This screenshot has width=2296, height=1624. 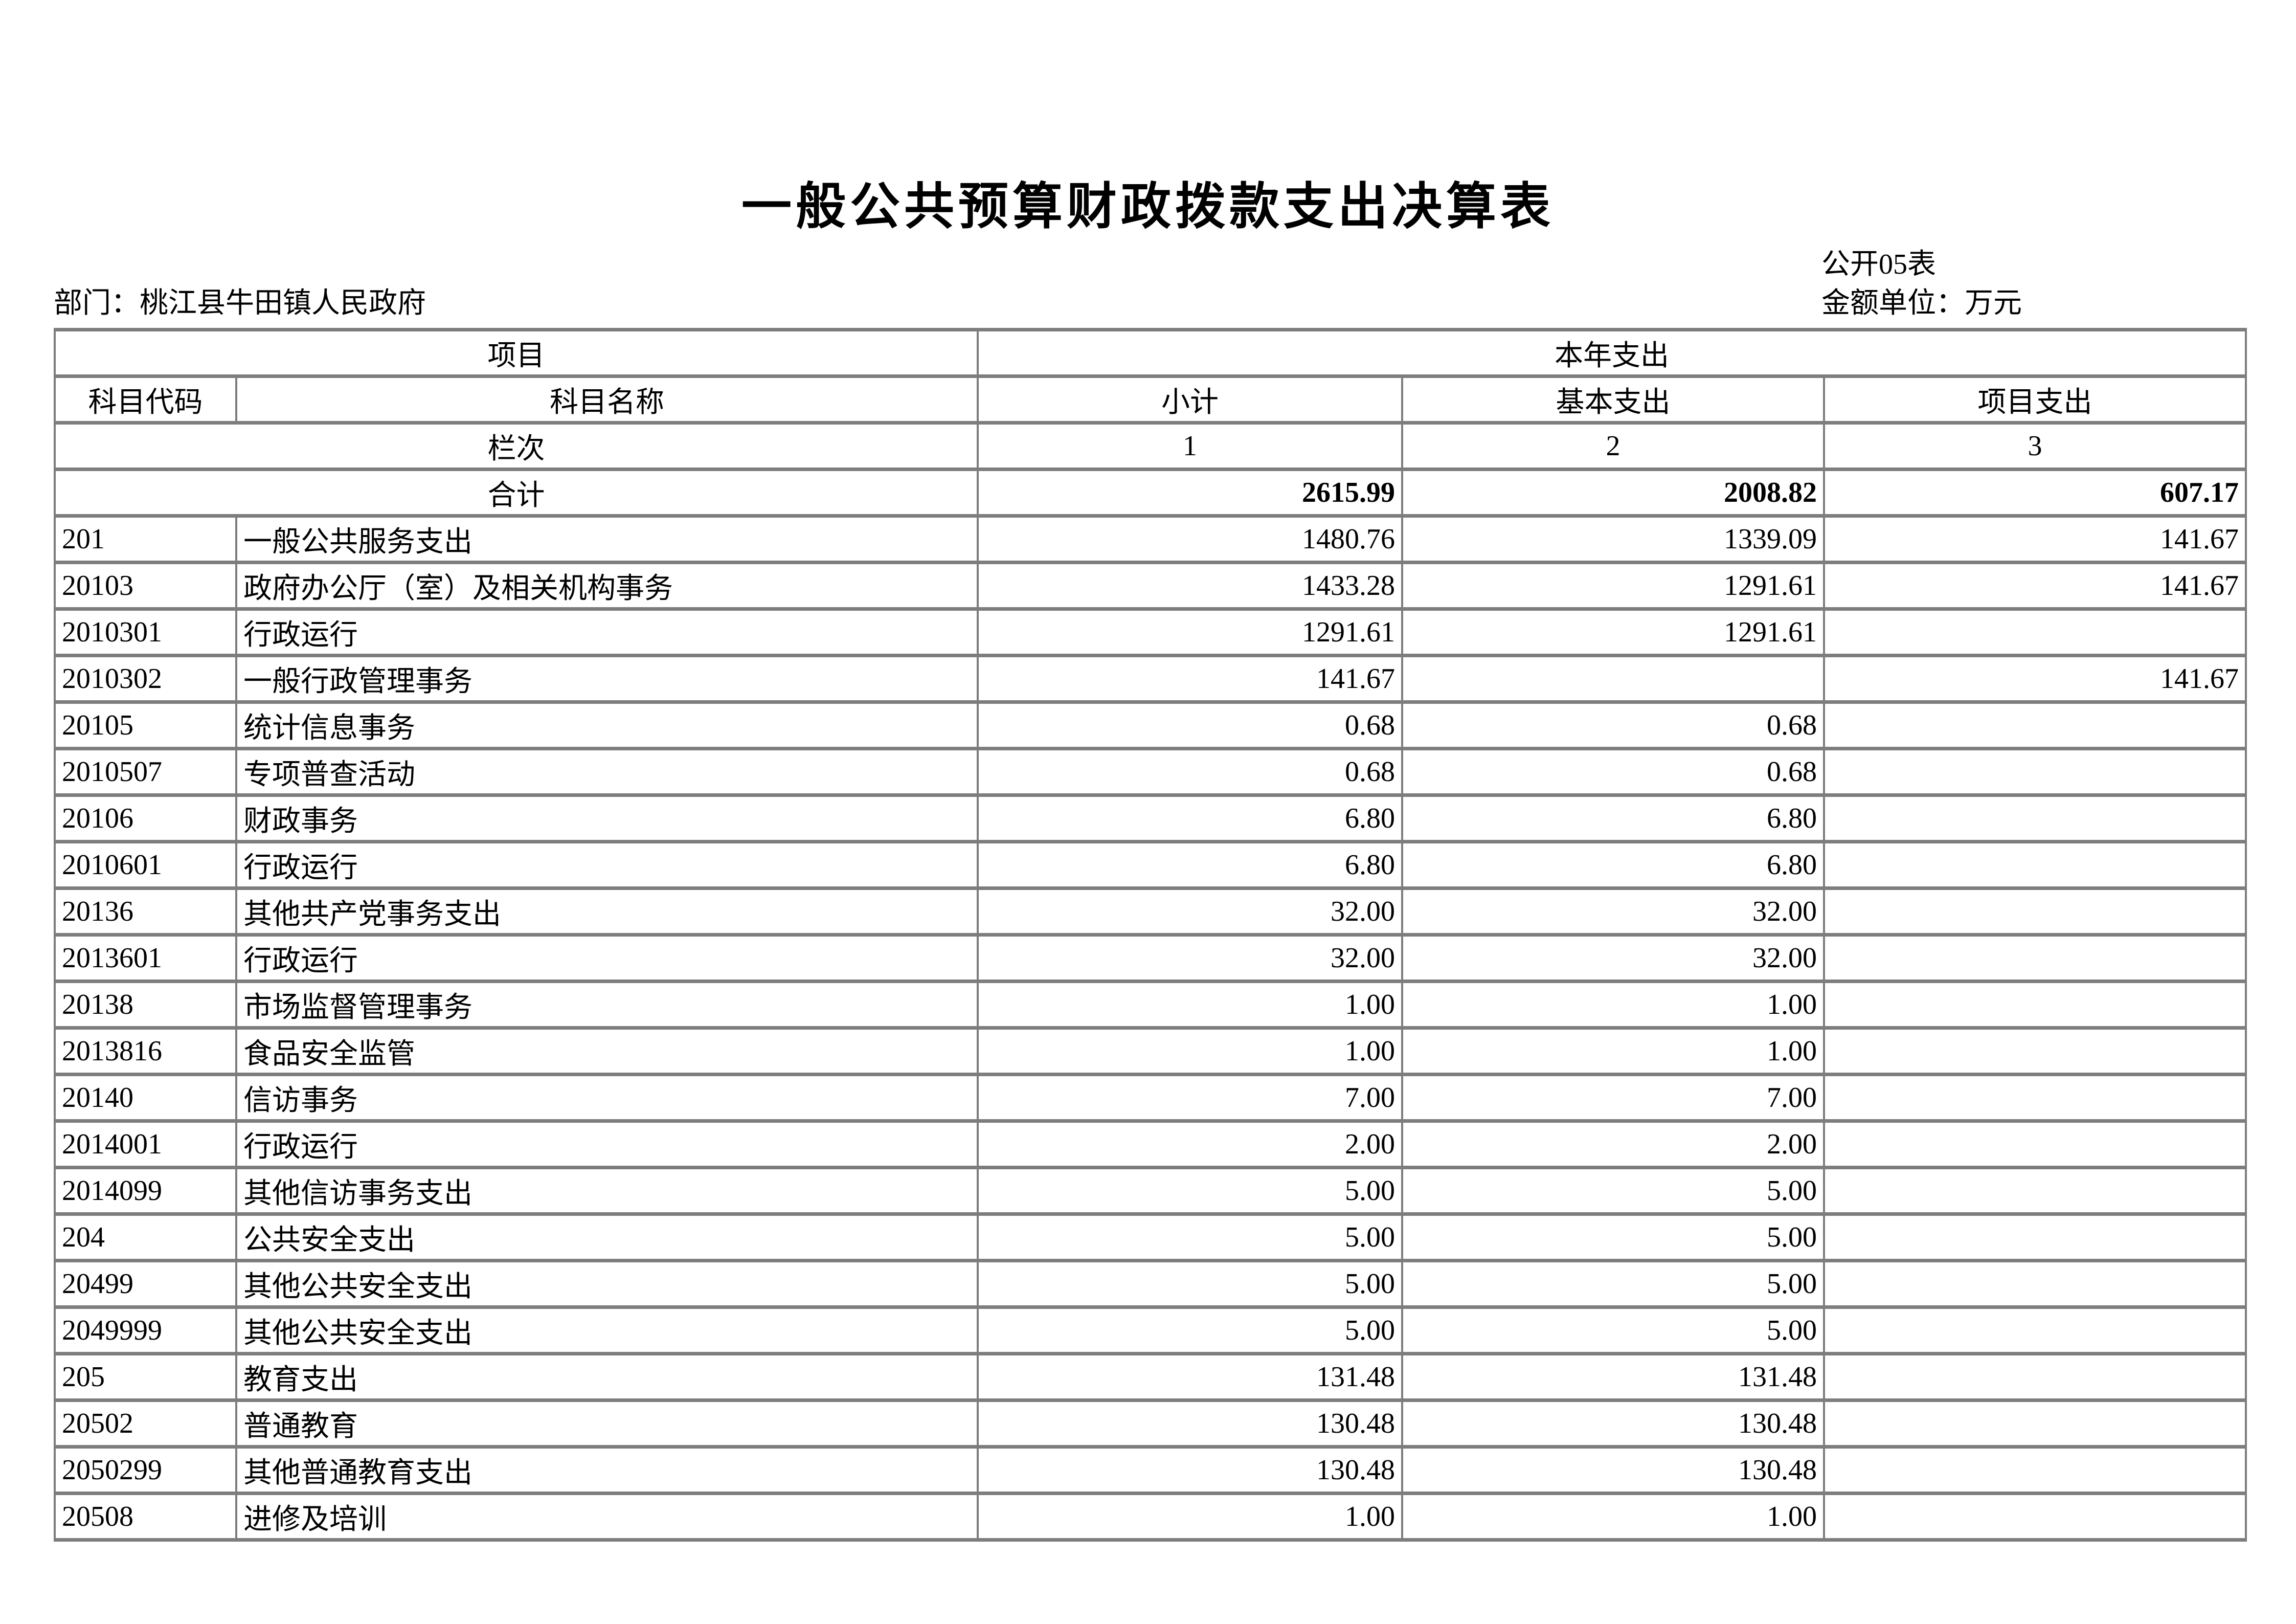 I want to click on subject-code-cell: 2010601, so click(x=146, y=865).